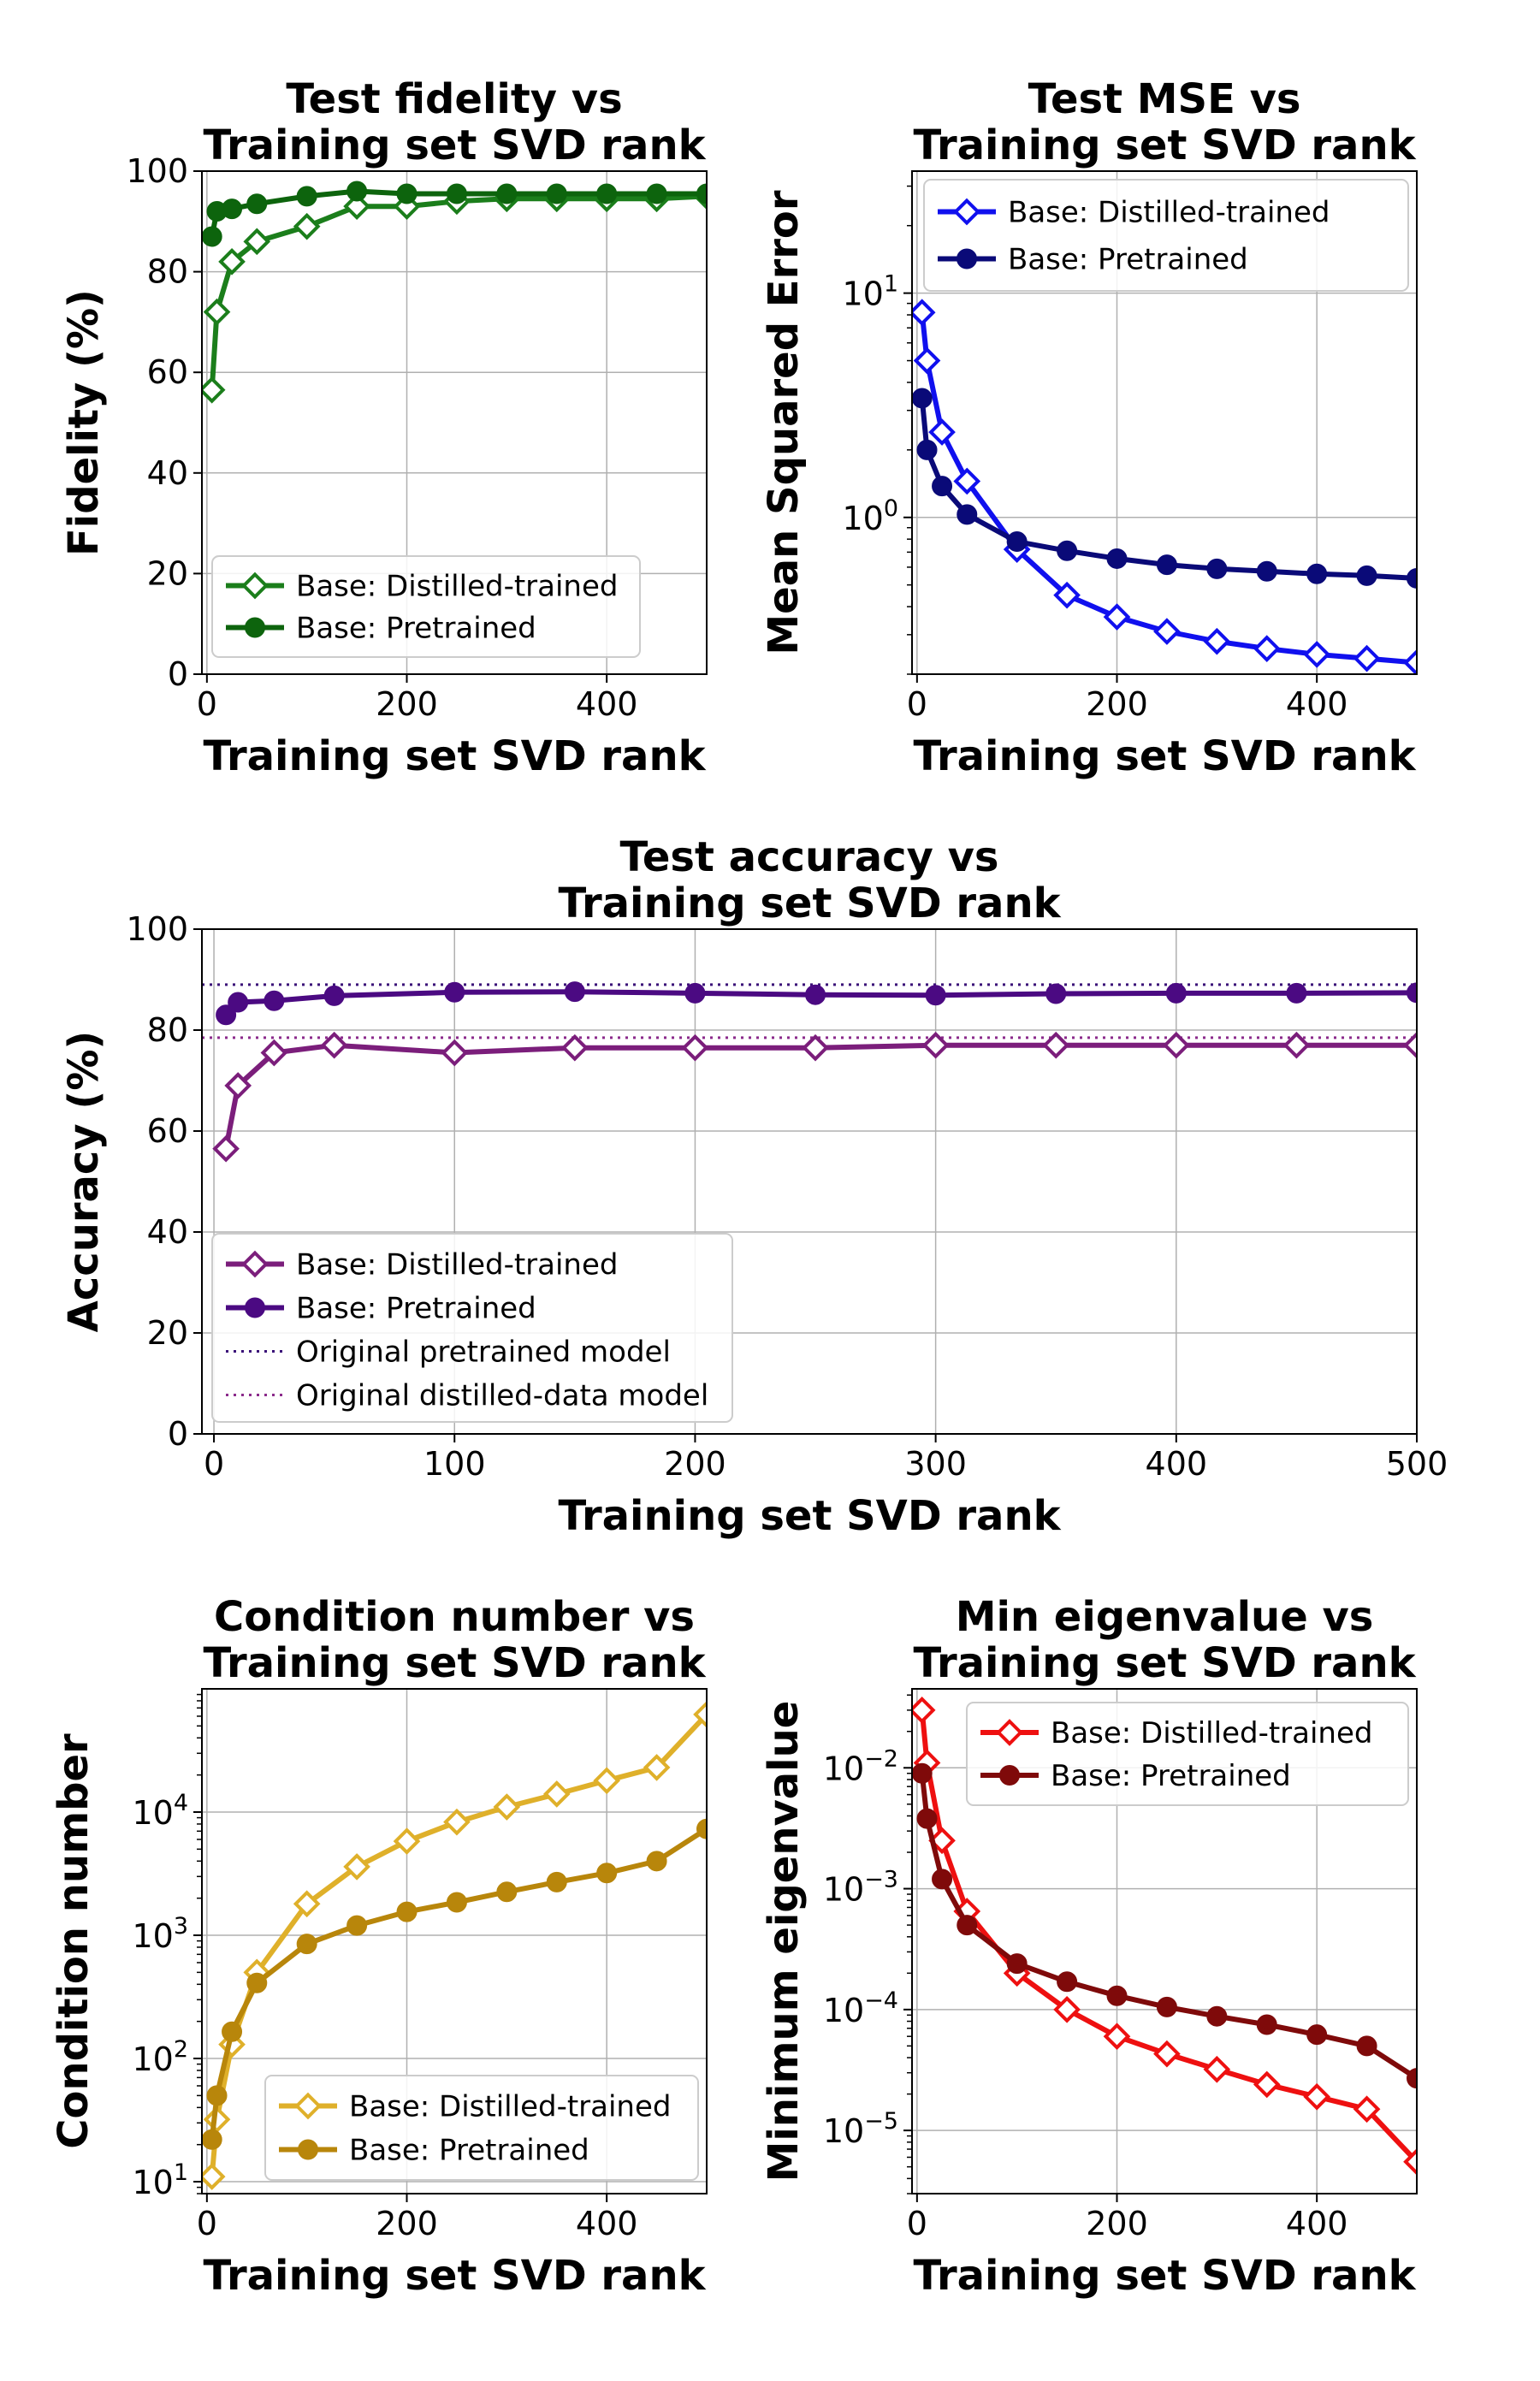  I want to click on legend: Base: Distilled-trained Base: Pretrained, so click(1187, 1754).